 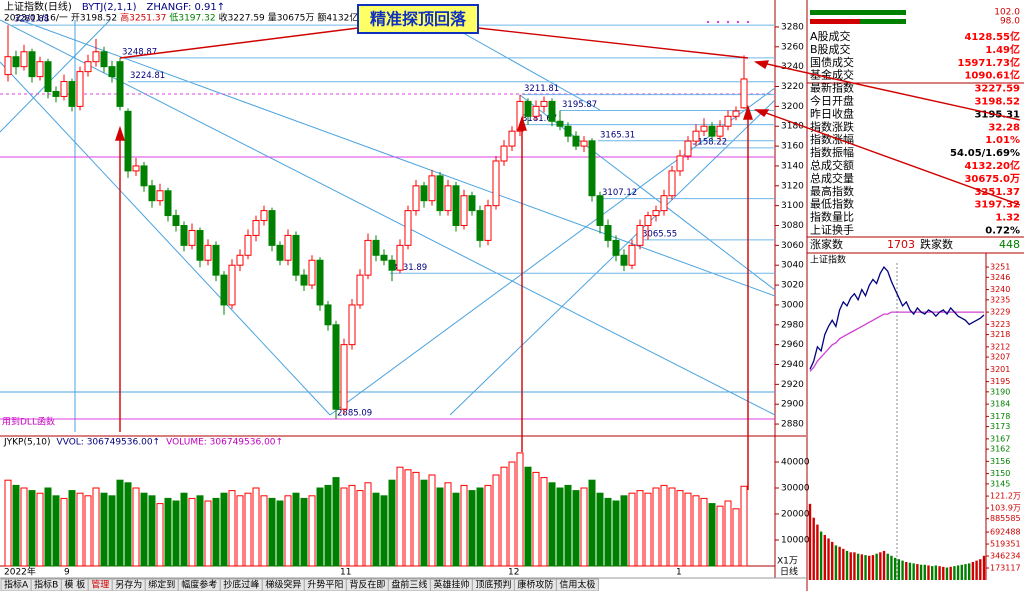 What do you see at coordinates (139, 52) in the screenshot?
I see `level-label: 3248.87` at bounding box center [139, 52].